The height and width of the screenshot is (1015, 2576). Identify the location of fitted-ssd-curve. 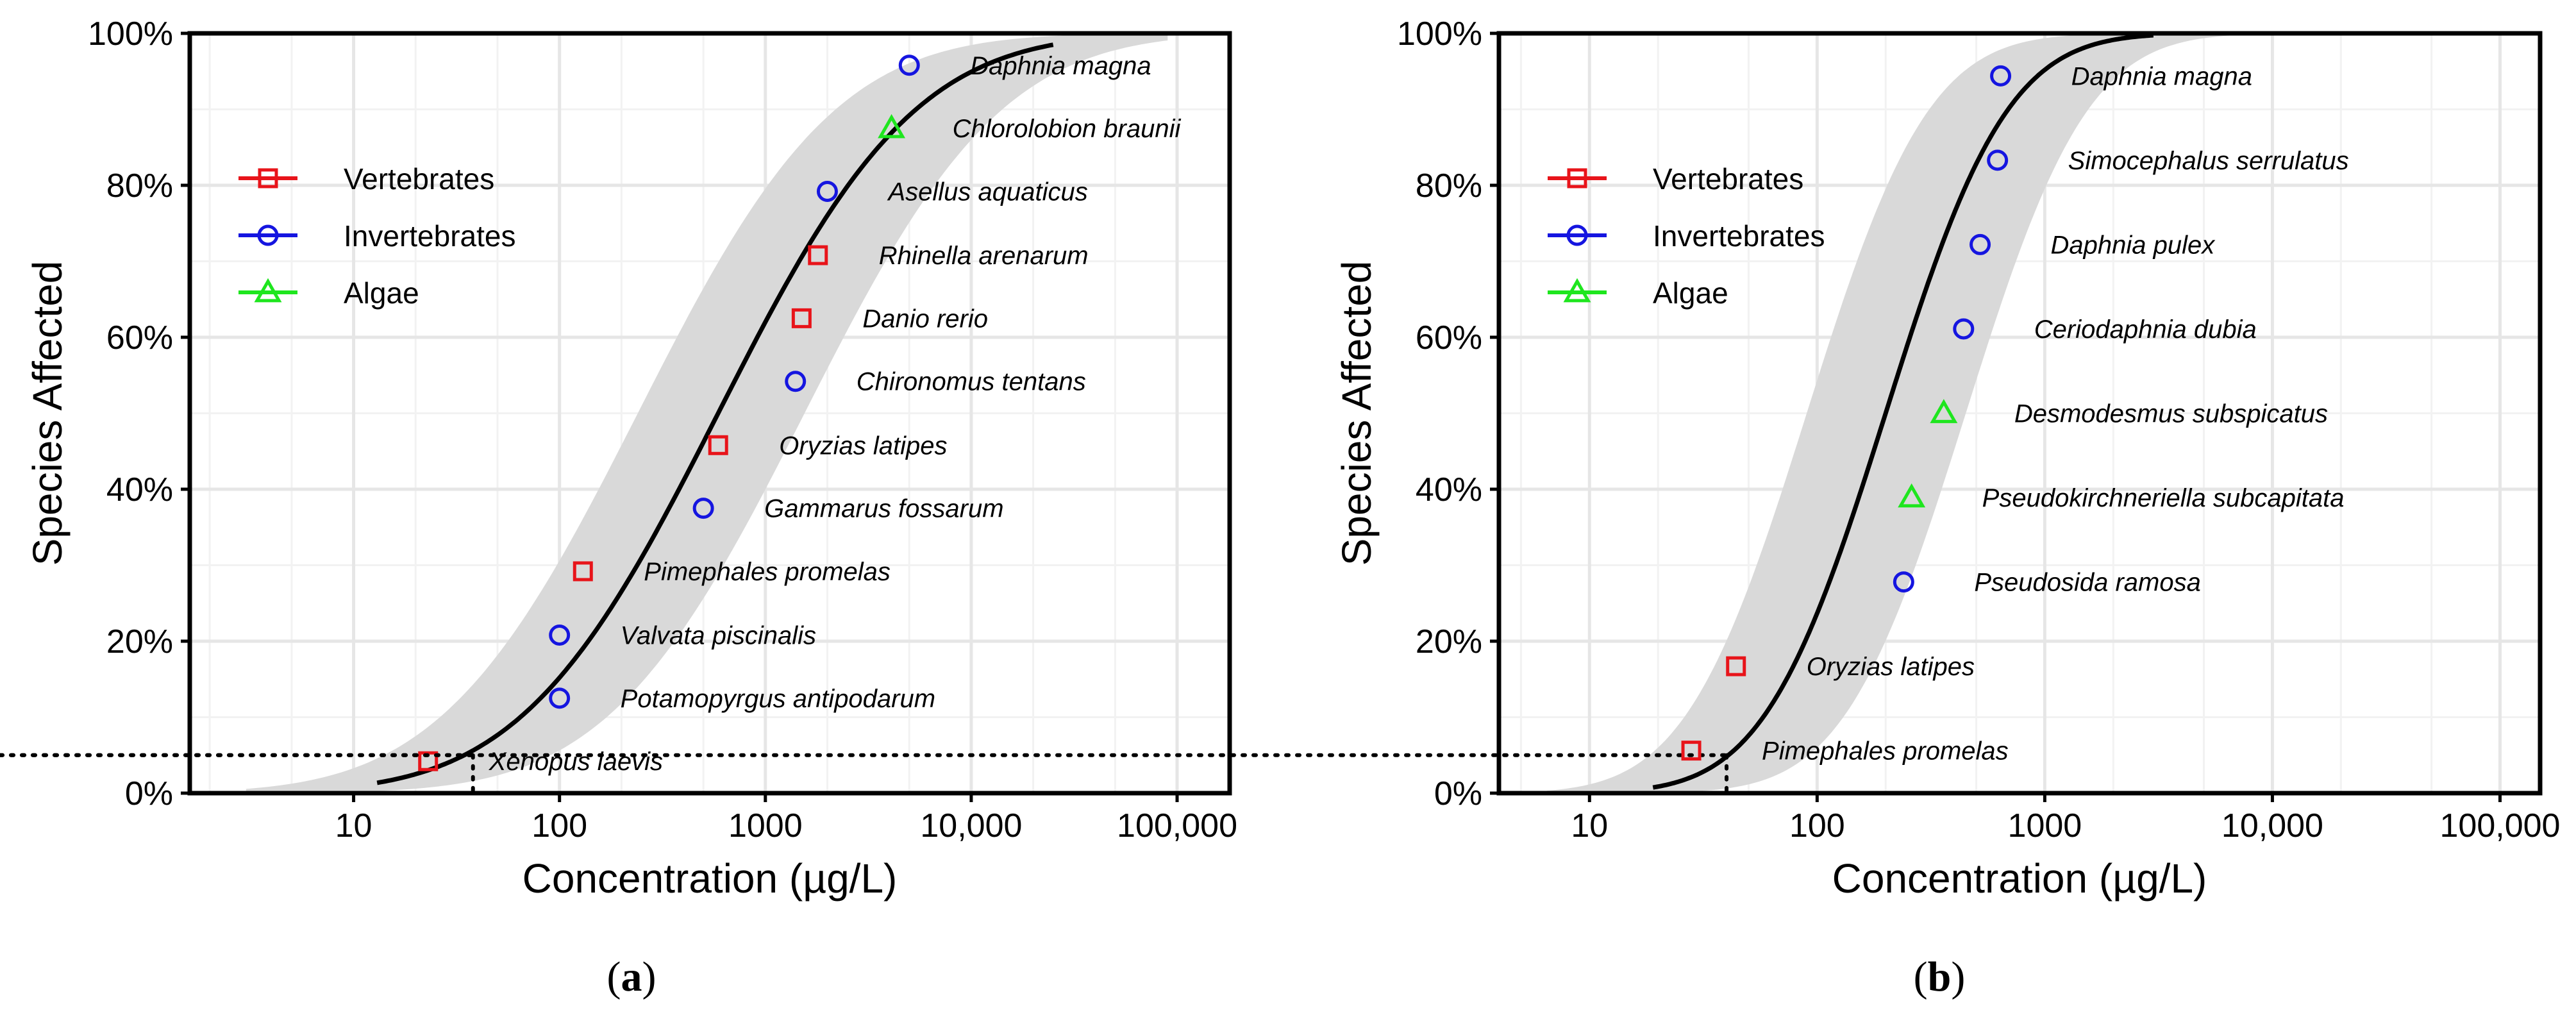
(1903, 411).